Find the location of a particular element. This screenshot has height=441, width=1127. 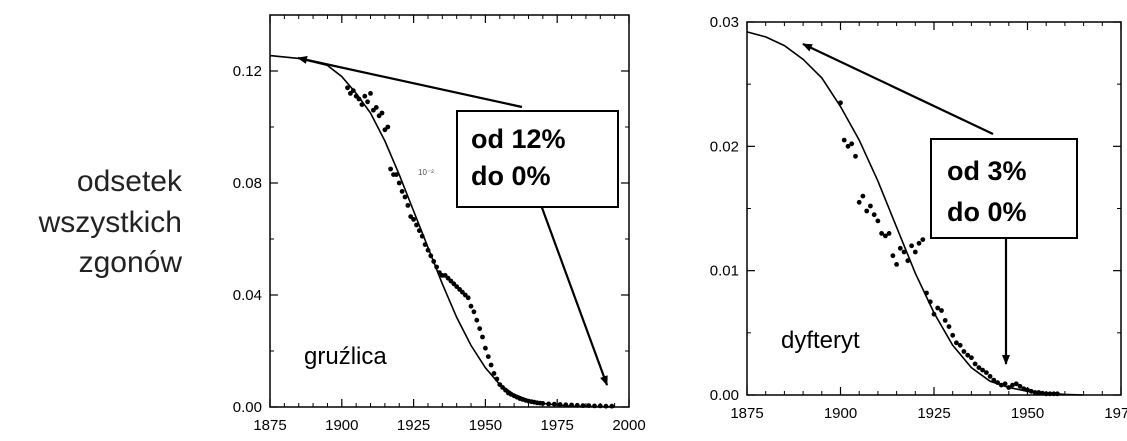

series-label-gruzlica: gruźlica is located at coordinates (345, 356).